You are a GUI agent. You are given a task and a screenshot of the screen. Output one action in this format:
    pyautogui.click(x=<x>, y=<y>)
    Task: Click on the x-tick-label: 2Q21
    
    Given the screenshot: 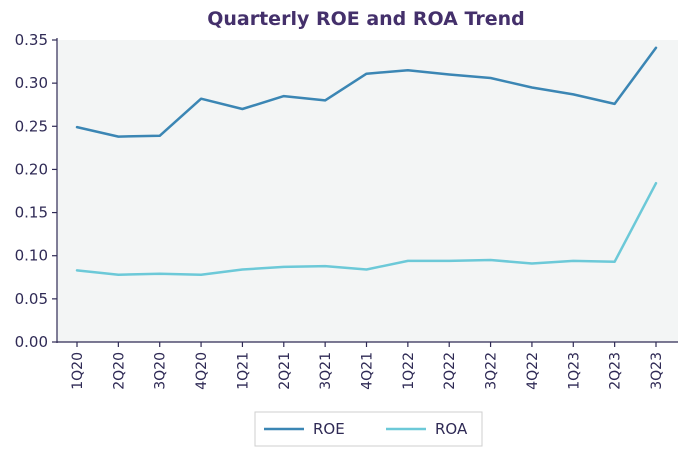 What is the action you would take?
    pyautogui.click(x=285, y=371)
    